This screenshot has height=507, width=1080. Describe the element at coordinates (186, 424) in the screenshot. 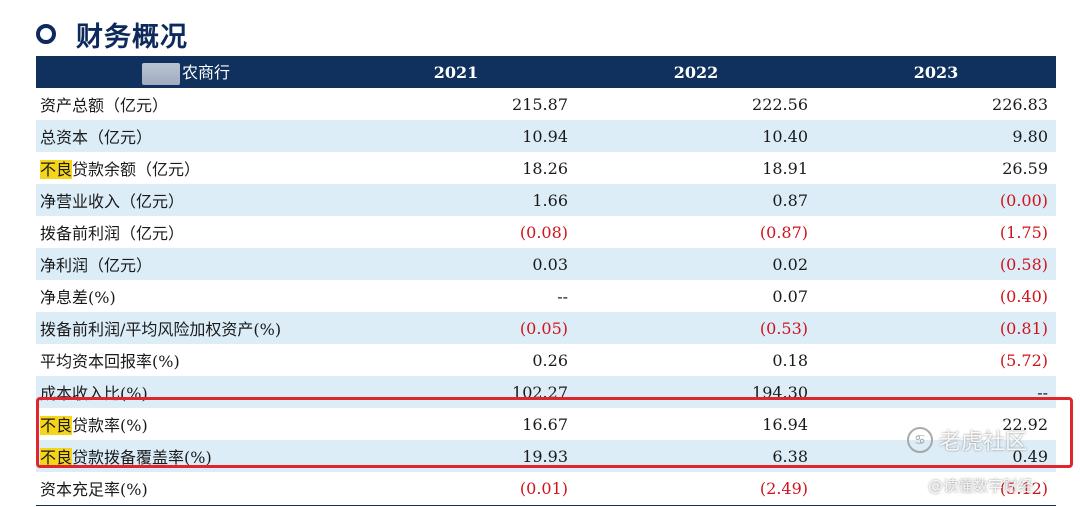

I see `row-label: 不良贷款率(%)` at that location.